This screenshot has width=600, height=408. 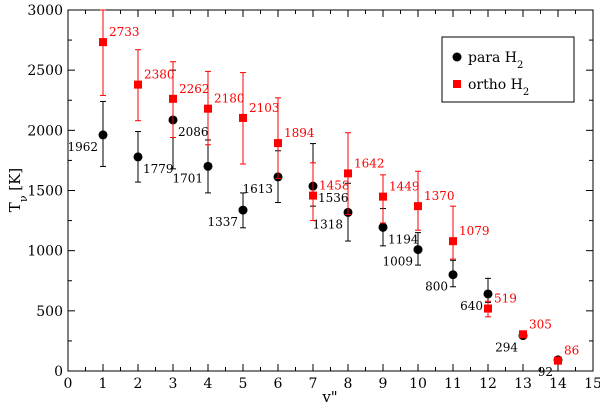 What do you see at coordinates (558, 384) in the screenshot?
I see `x-tick-label: 14` at bounding box center [558, 384].